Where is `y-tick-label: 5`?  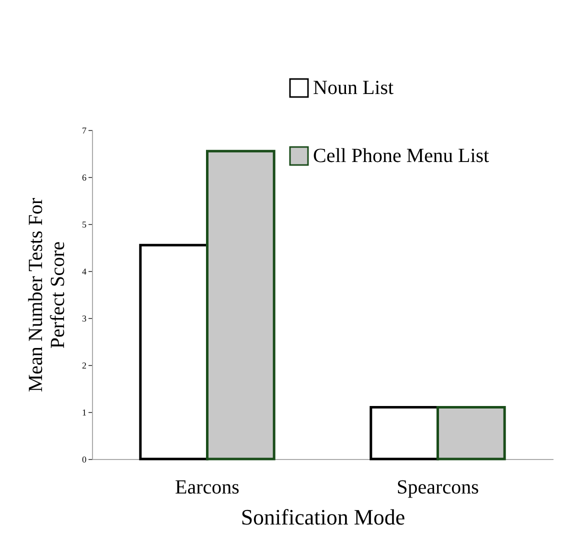
y-tick-label: 5 is located at coordinates (84, 225).